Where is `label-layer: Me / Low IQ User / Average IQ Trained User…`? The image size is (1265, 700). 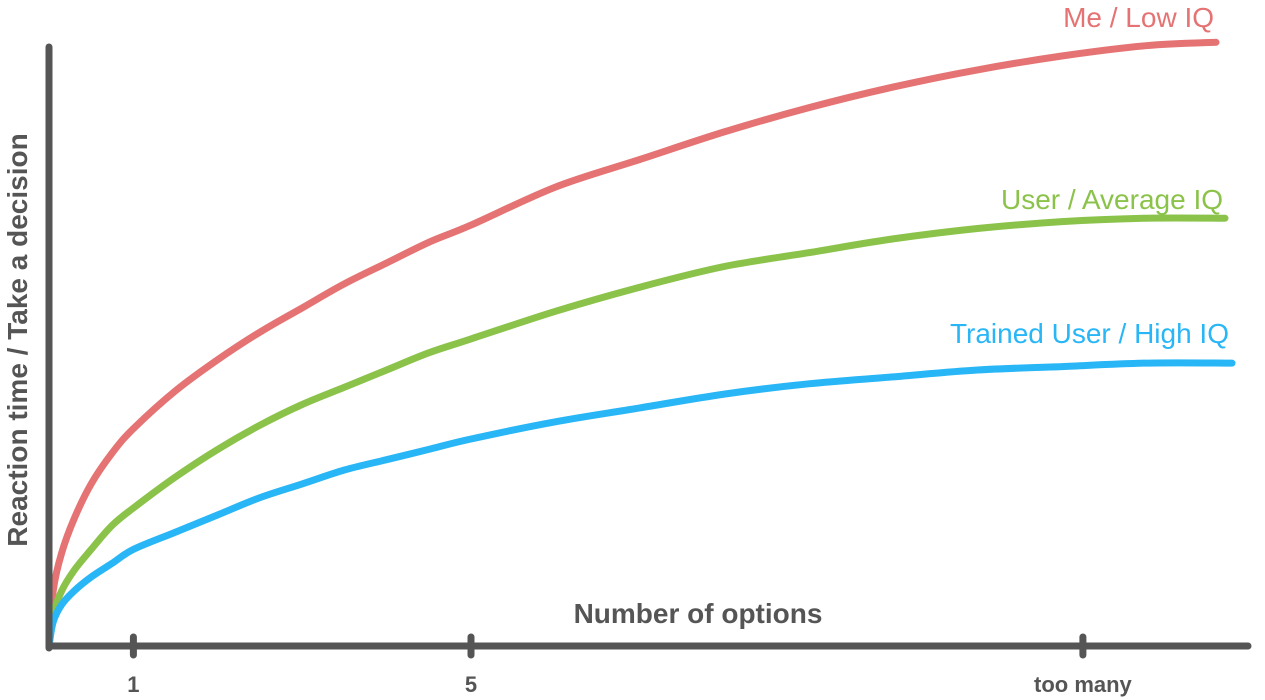
label-layer: Me / Low IQ User / Average IQ Trained User… is located at coordinates (1089, 175).